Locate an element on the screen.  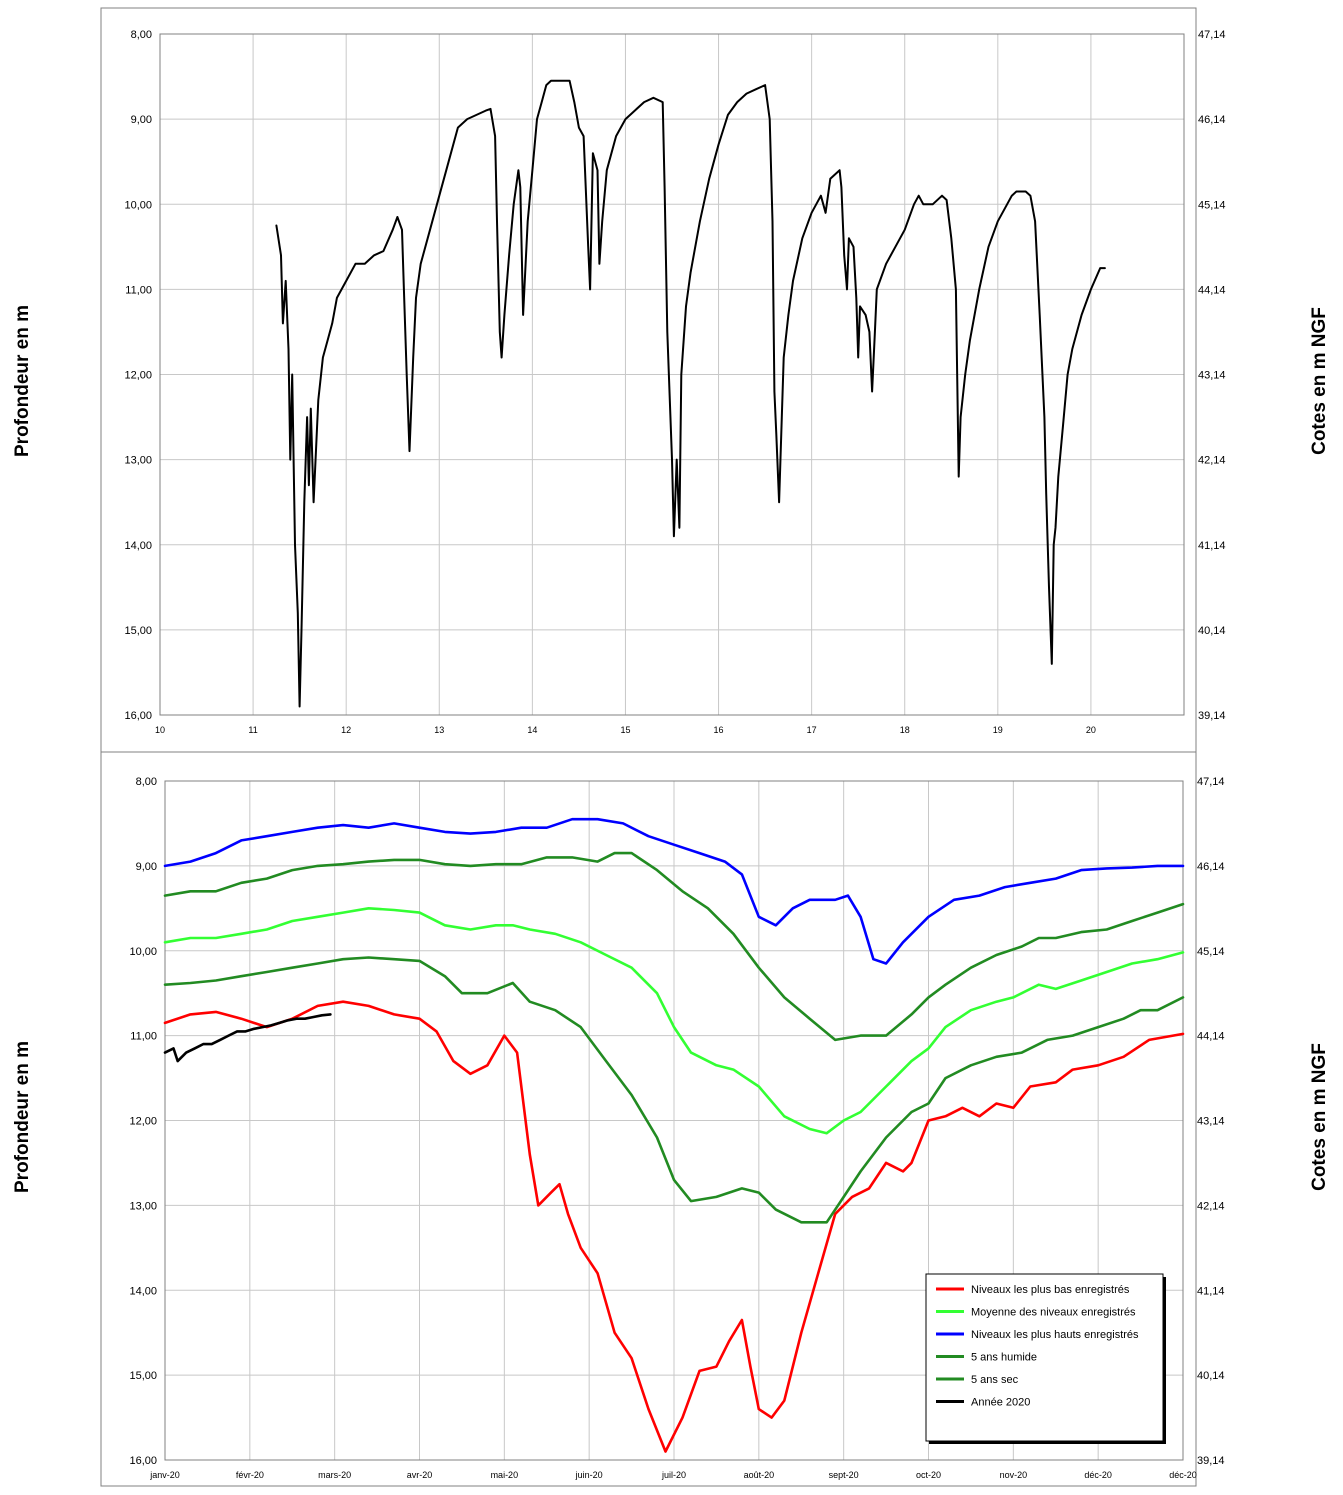
x-tick-label: 12 is located at coordinates (346, 730).